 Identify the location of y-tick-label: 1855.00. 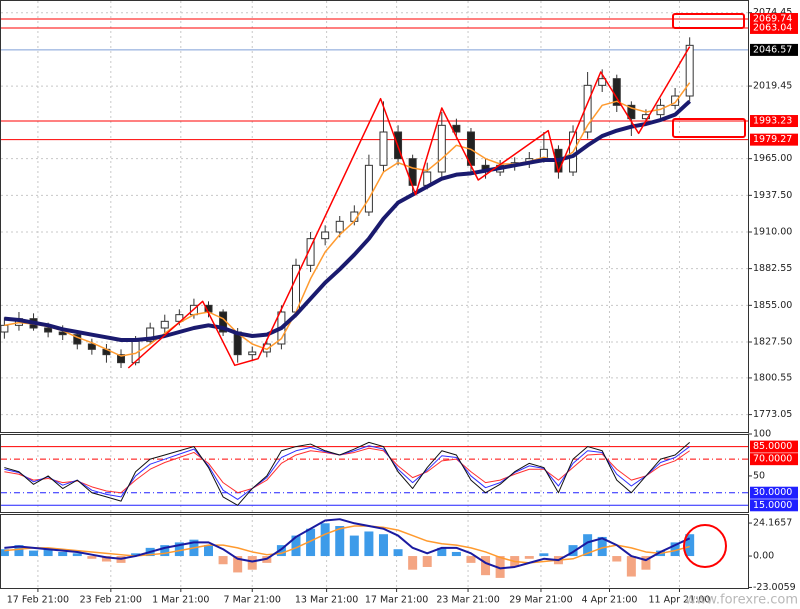
(772, 305).